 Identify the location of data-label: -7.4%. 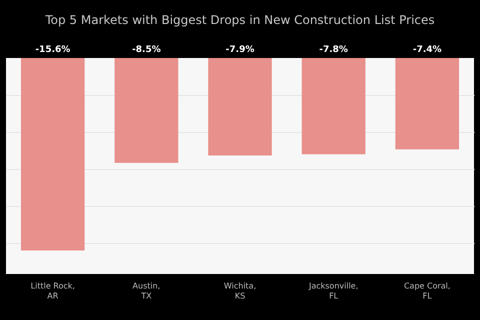
(427, 50).